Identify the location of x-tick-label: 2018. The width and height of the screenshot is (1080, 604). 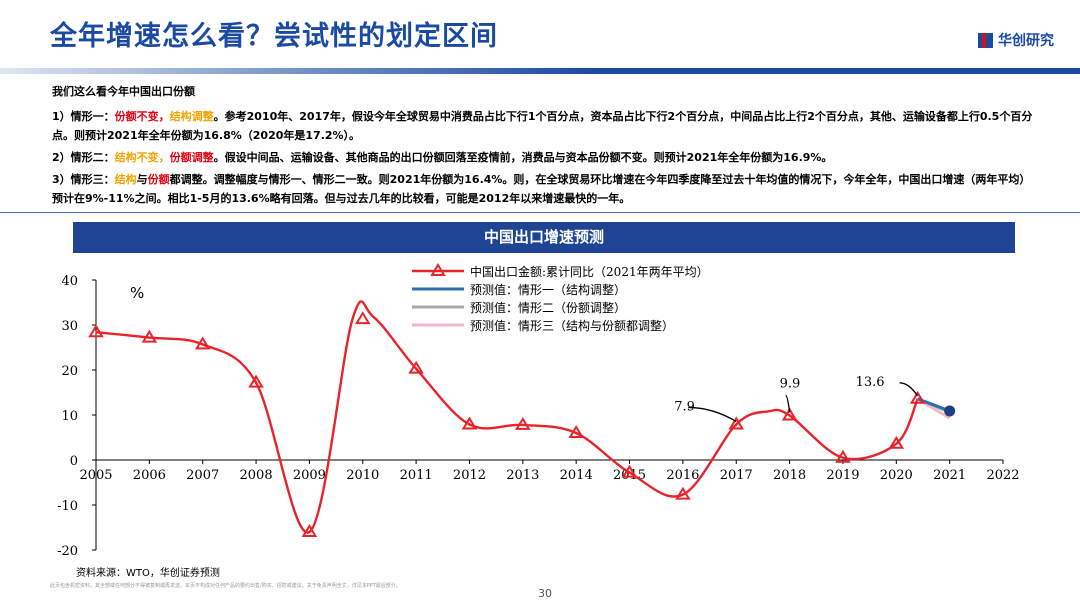
(789, 475).